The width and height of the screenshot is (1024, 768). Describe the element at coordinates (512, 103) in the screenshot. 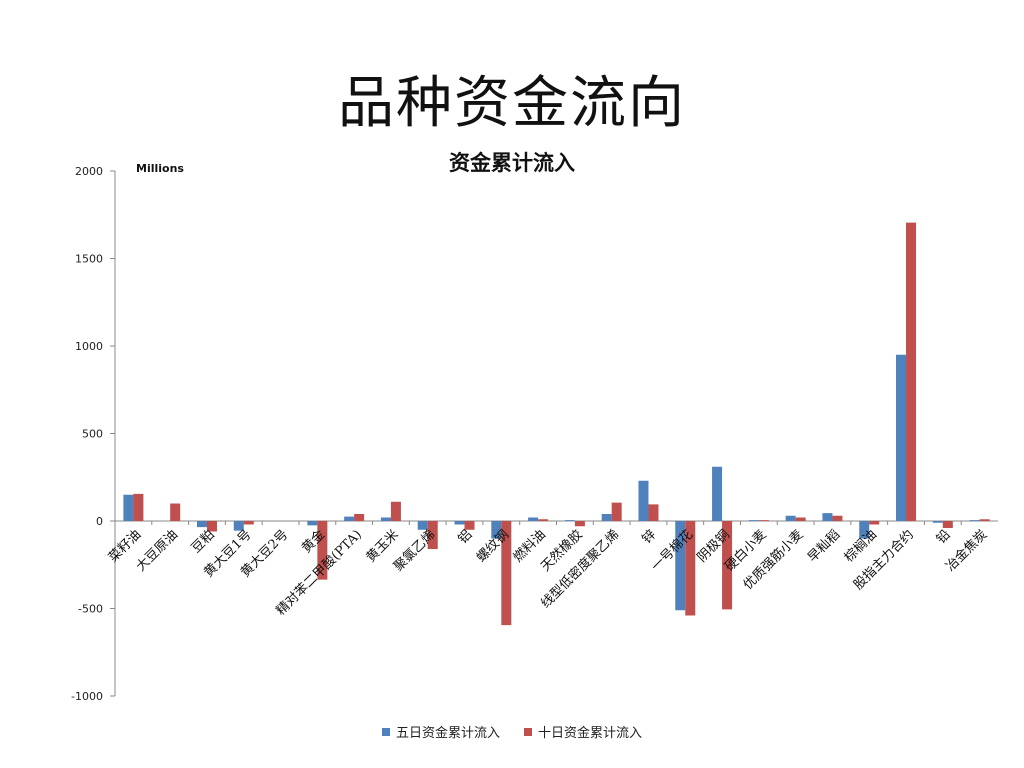

I see `page-title: 品种资金流向` at that location.